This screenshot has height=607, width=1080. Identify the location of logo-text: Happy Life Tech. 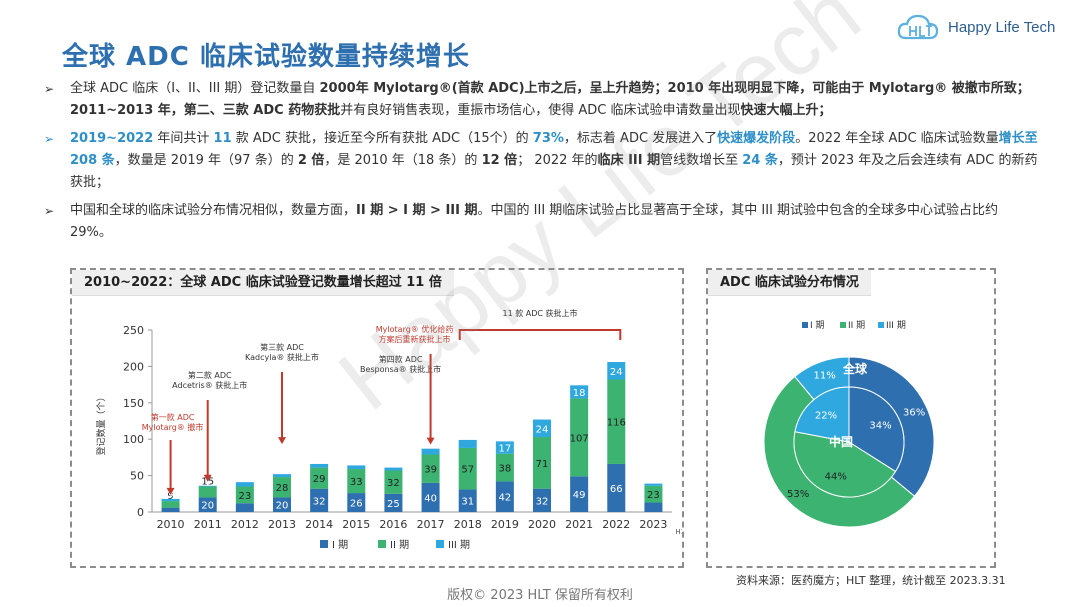
(1002, 27).